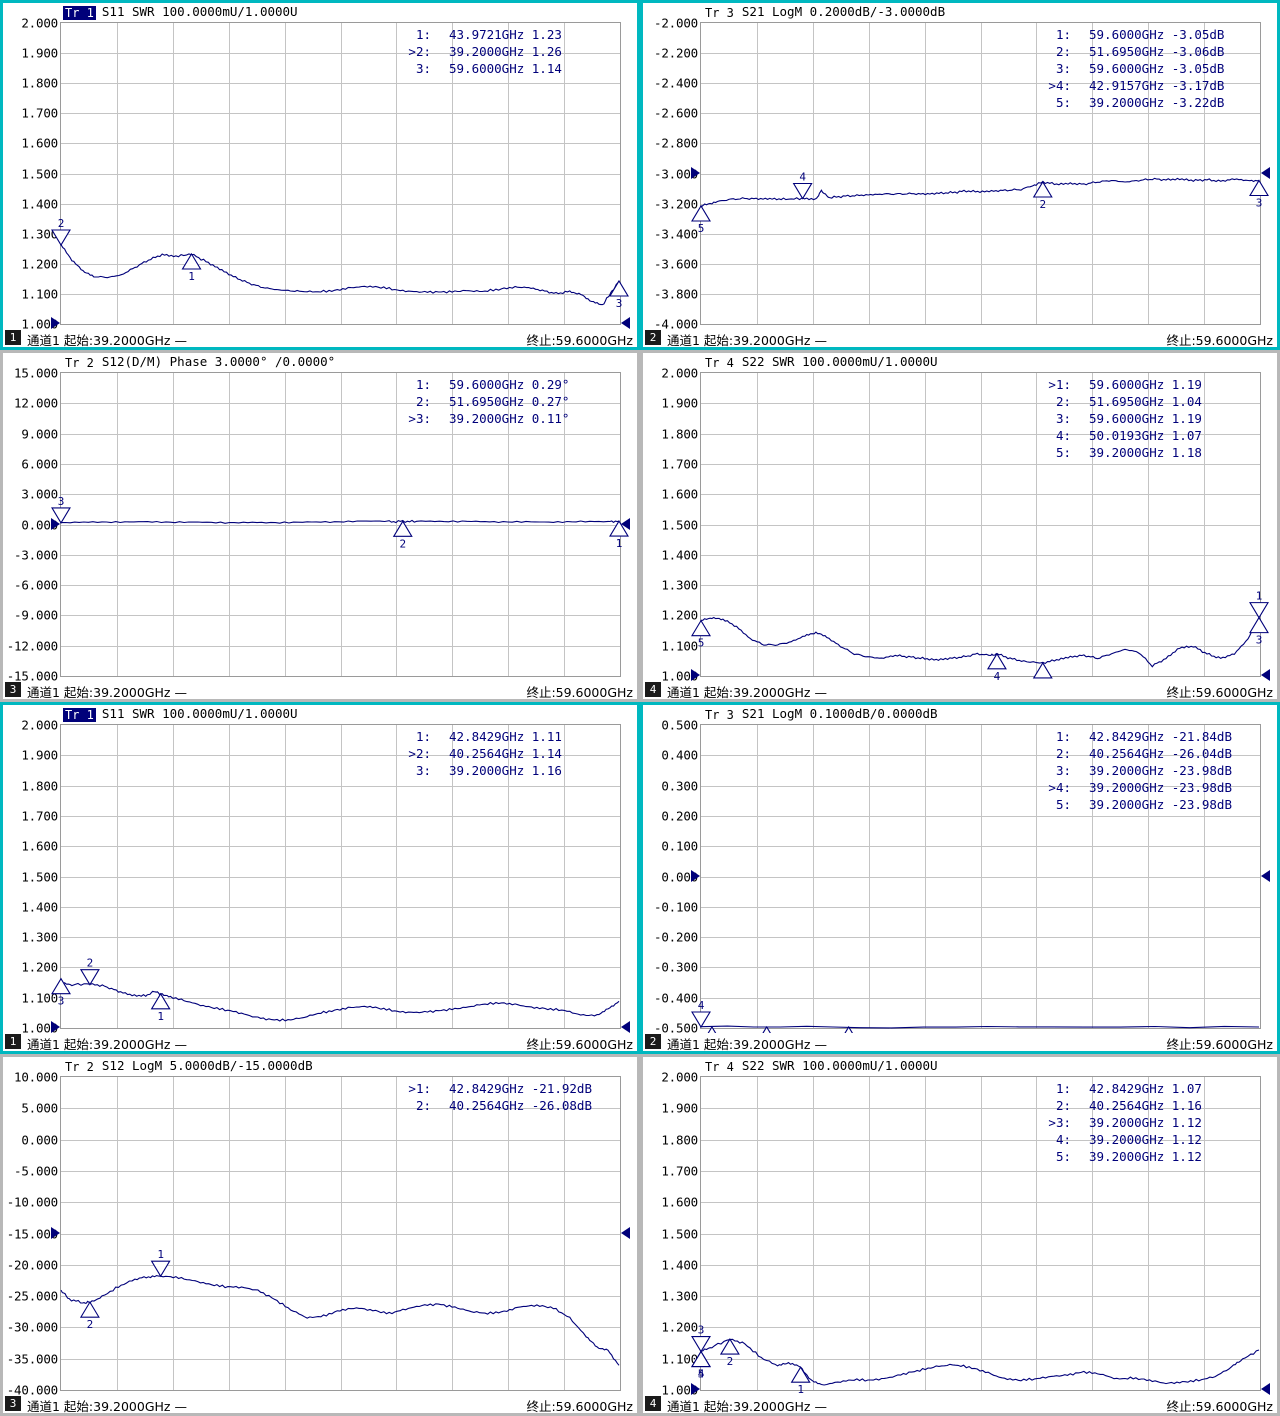 The width and height of the screenshot is (1280, 1416). Describe the element at coordinates (1119, 1139) in the screenshot. I see `marker-readout-row: 4: 39.2000GHz 1.12` at that location.